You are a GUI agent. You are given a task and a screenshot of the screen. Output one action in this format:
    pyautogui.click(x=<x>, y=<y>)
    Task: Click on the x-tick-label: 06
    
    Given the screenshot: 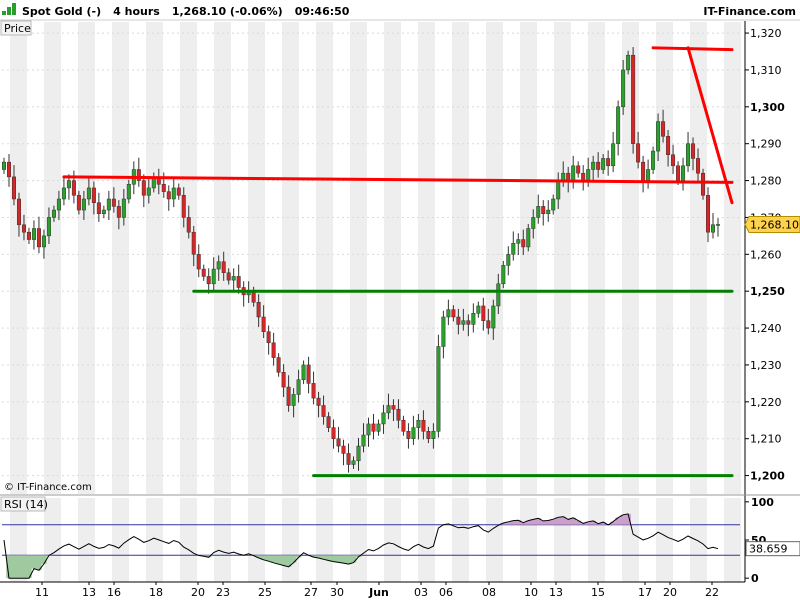 What is the action you would take?
    pyautogui.click(x=446, y=592)
    